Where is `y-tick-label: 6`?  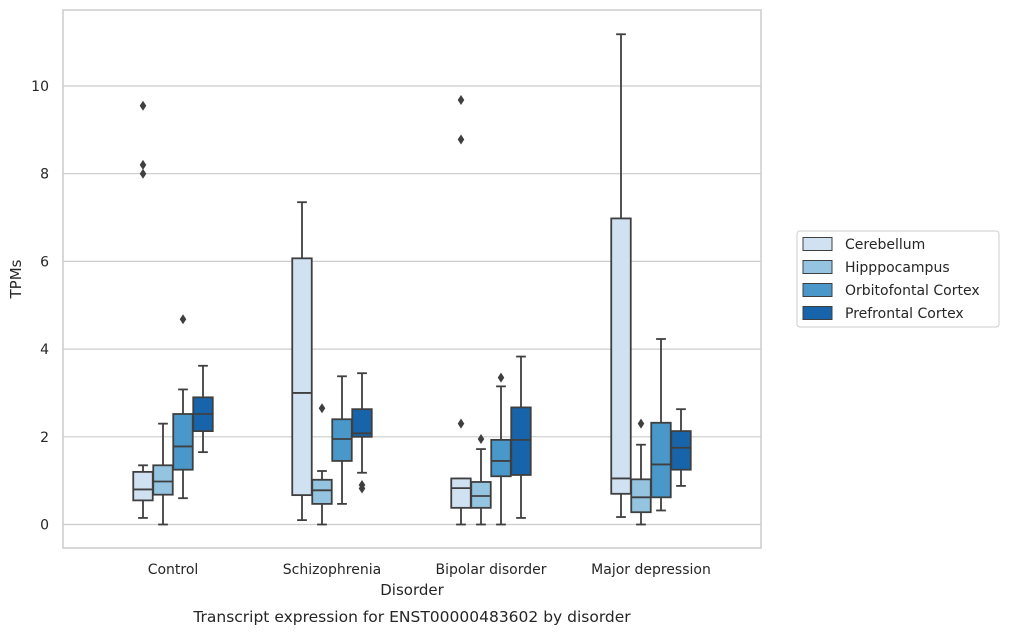
y-tick-label: 6 is located at coordinates (44, 262).